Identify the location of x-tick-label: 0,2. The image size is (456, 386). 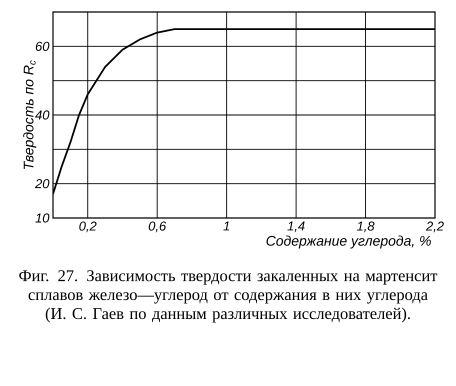
(88, 227).